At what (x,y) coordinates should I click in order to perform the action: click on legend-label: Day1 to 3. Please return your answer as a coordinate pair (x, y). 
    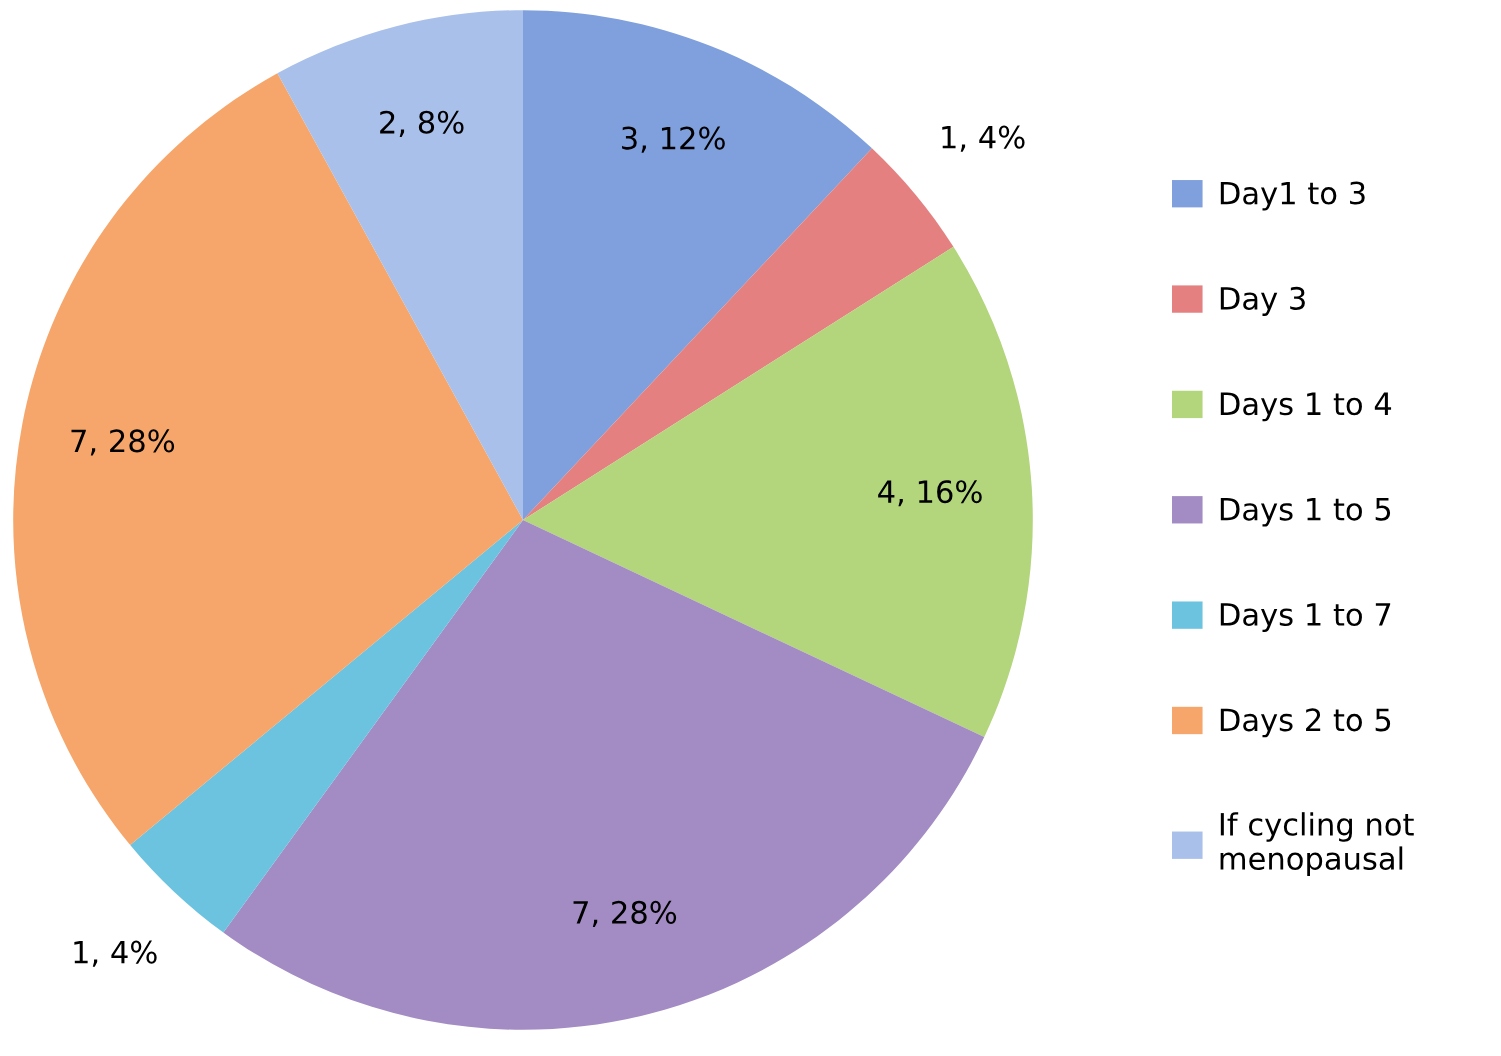
    Looking at the image, I should click on (1292, 196).